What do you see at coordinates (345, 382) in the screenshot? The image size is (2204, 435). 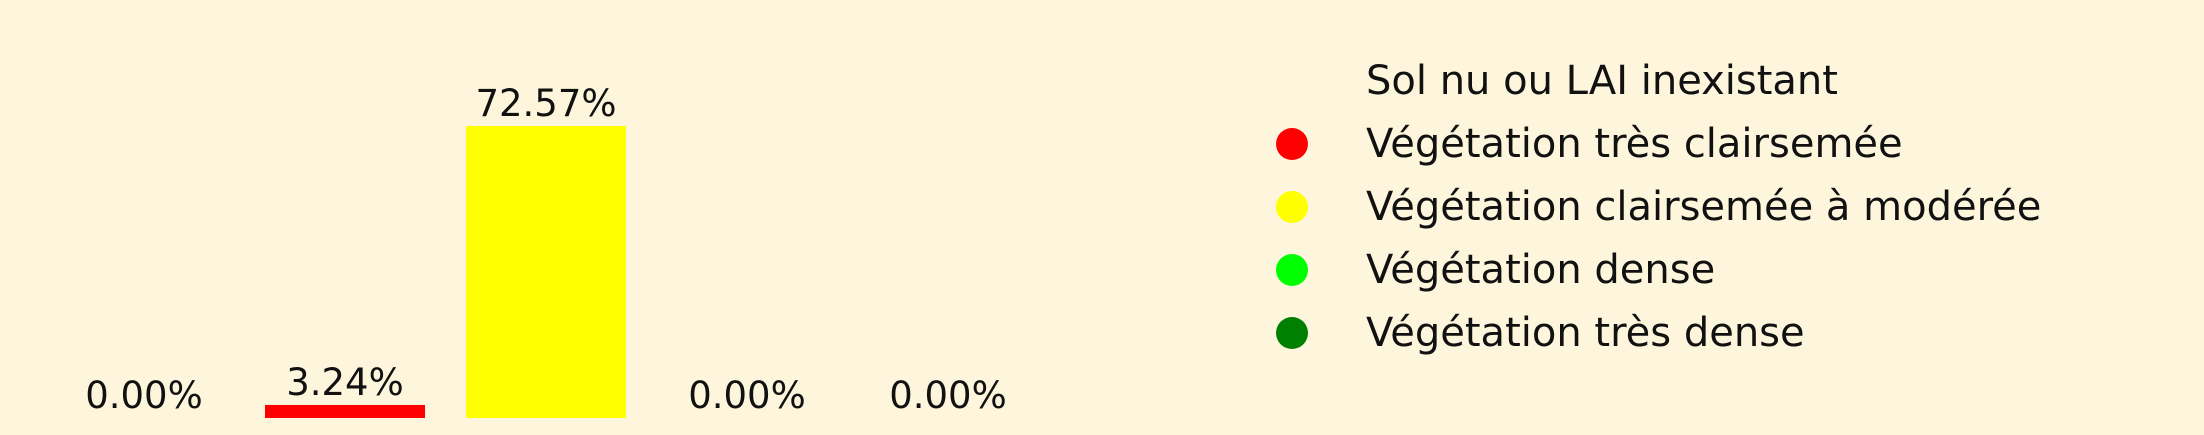 I see `bar-value-label-2: 3.24%` at bounding box center [345, 382].